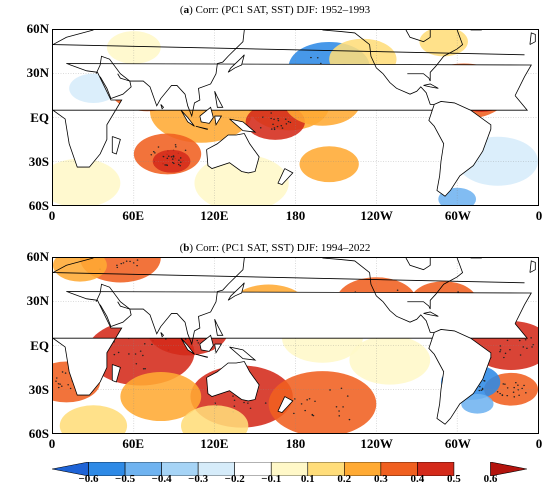 The image size is (550, 489). What do you see at coordinates (88, 479) in the screenshot?
I see `colorbar-tick: −0.6` at bounding box center [88, 479].